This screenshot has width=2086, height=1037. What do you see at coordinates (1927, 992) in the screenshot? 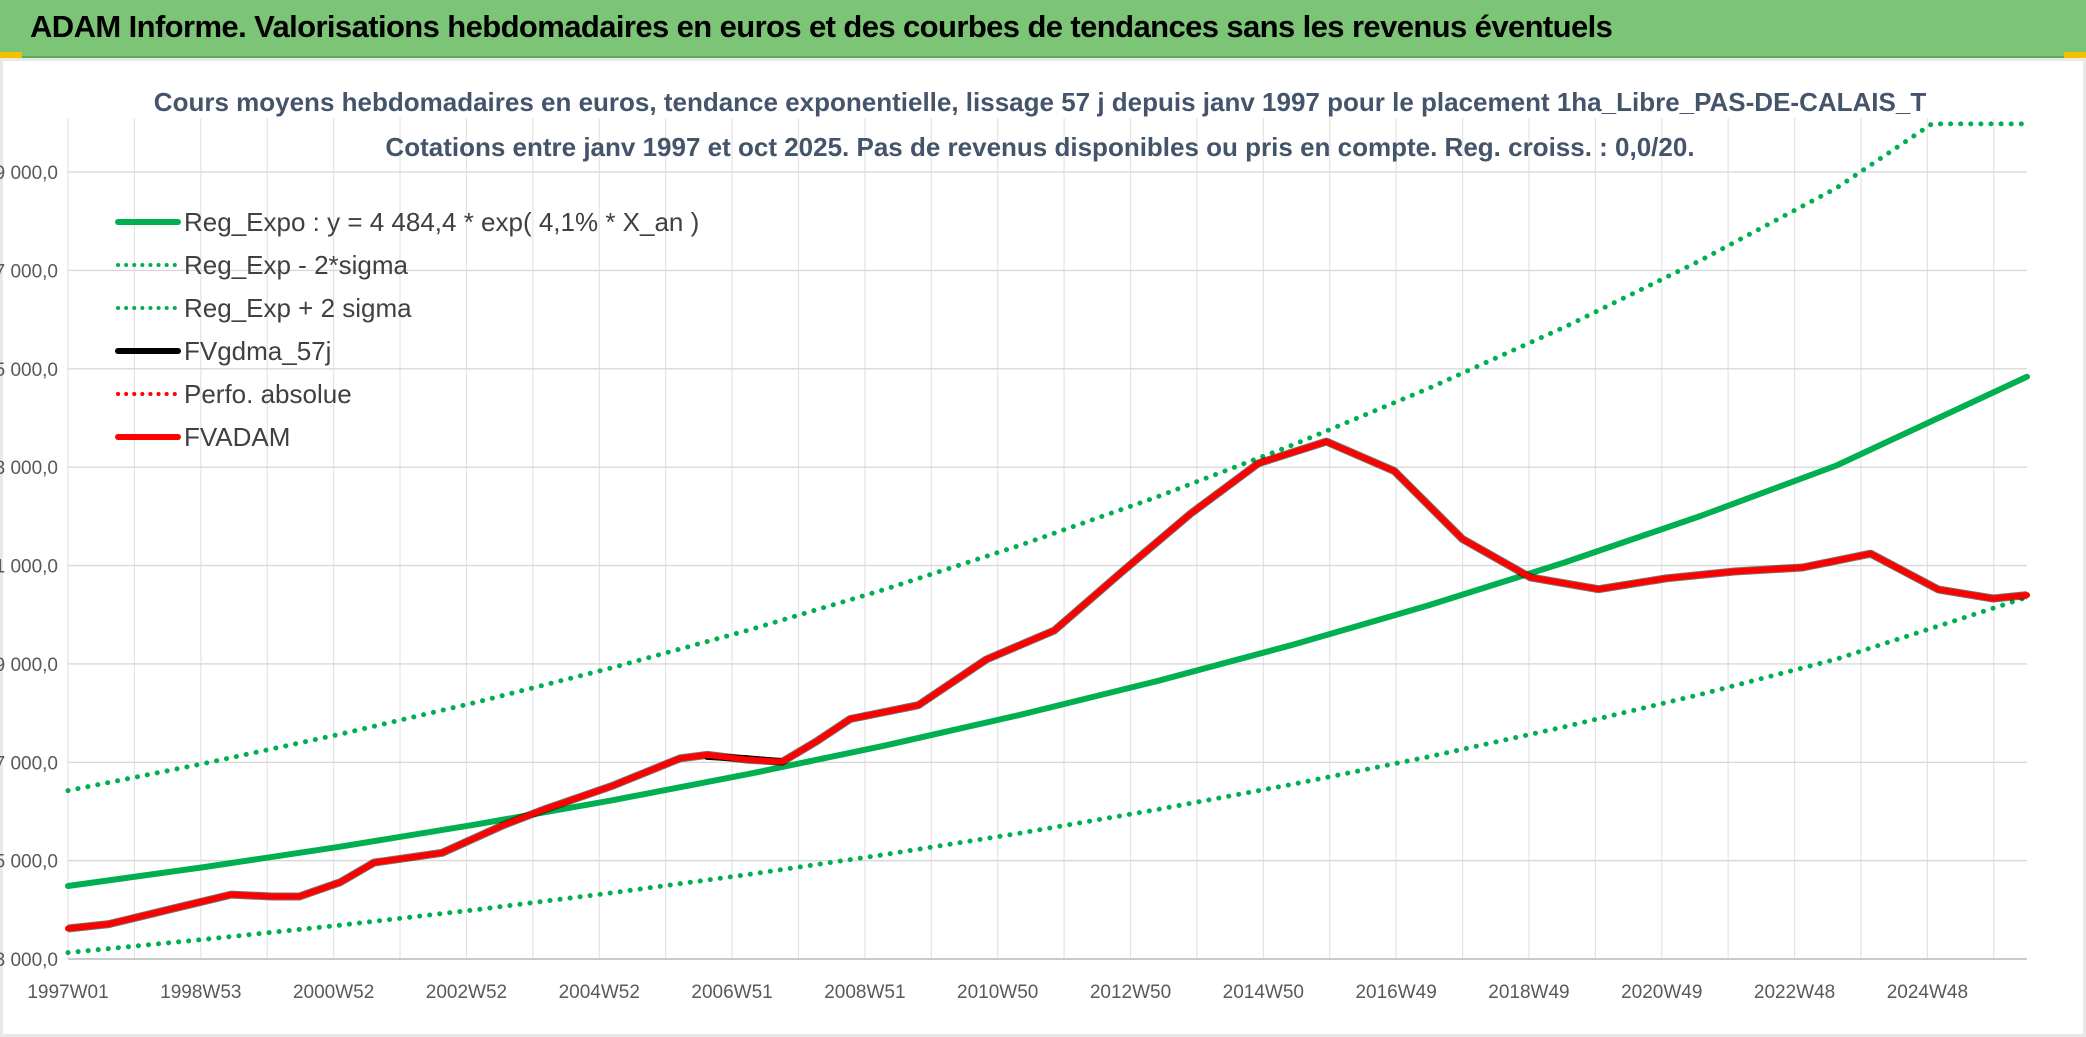
I see `x-tick-label: 2024W48` at bounding box center [1927, 992].